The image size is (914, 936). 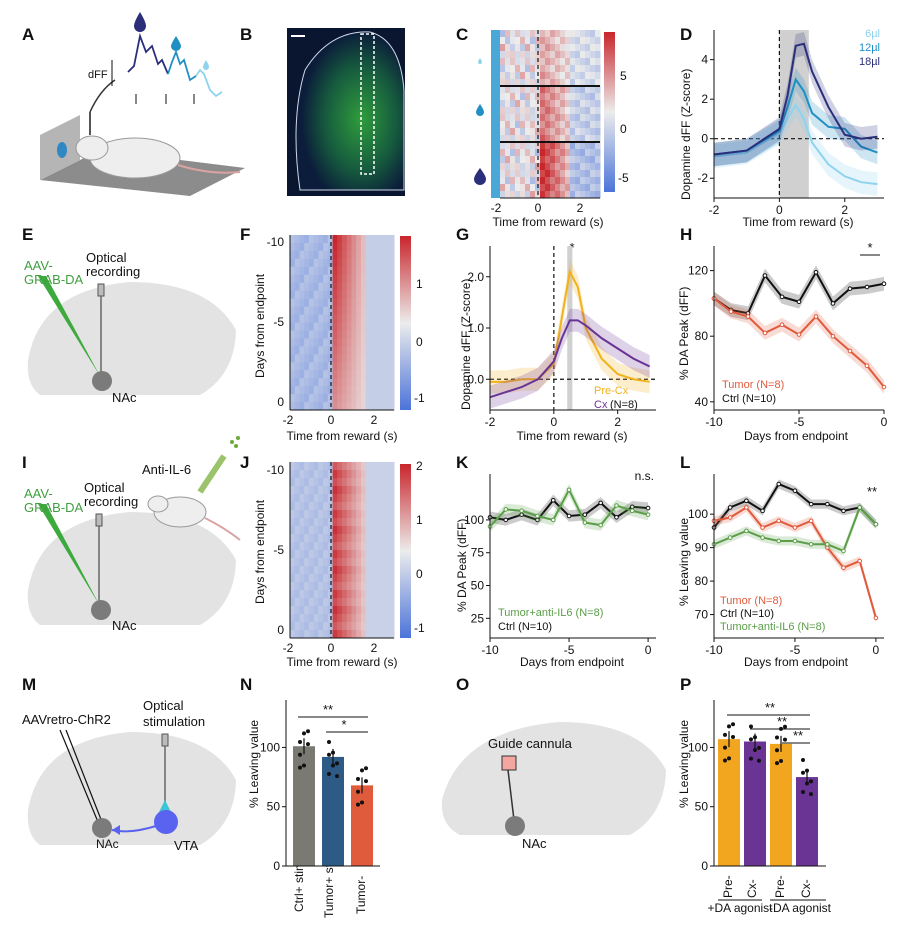 I want to click on condition-bar, so click(x=495, y=114).